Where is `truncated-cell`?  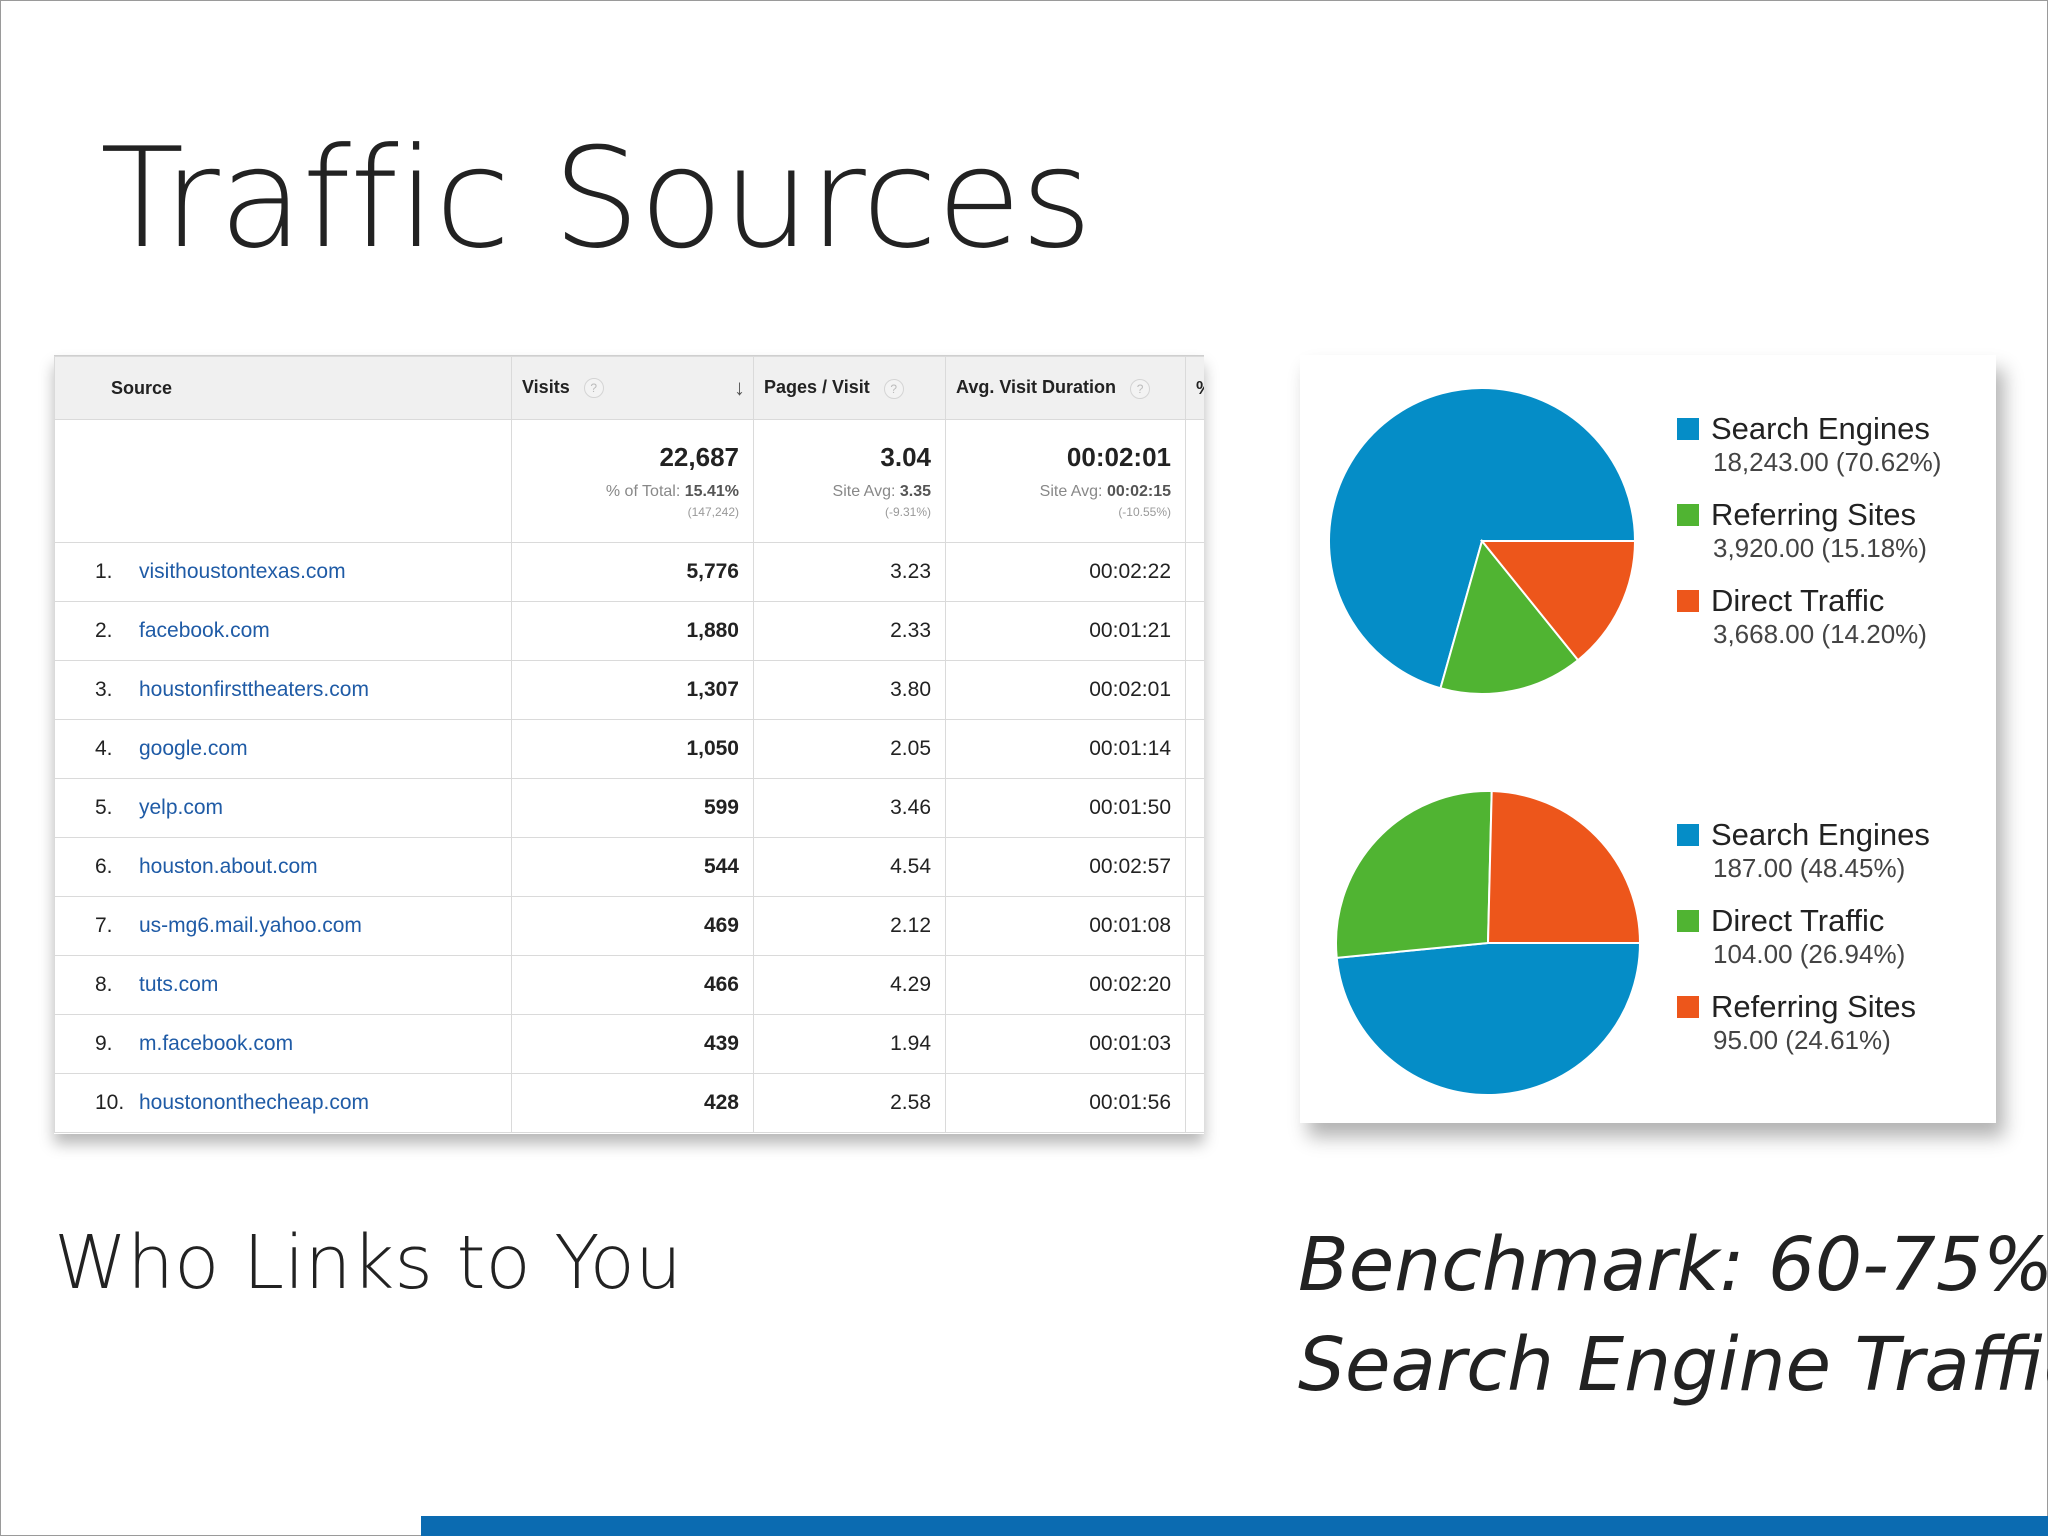
truncated-cell is located at coordinates (1194, 1044).